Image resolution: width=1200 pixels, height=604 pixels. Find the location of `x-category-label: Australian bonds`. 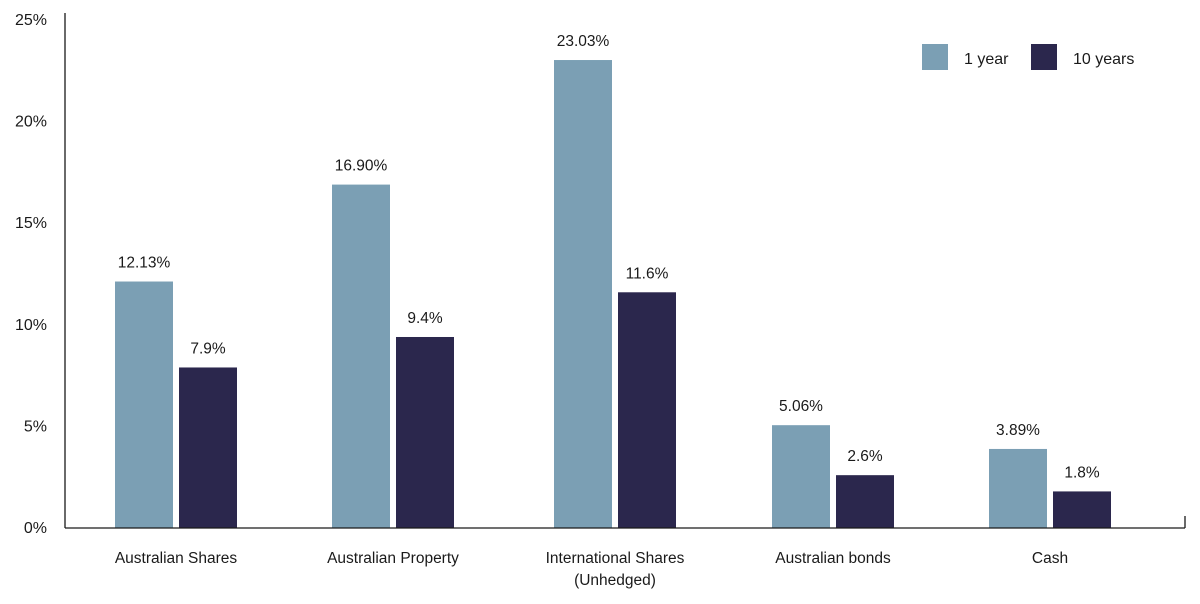

x-category-label: Australian bonds is located at coordinates (833, 558).